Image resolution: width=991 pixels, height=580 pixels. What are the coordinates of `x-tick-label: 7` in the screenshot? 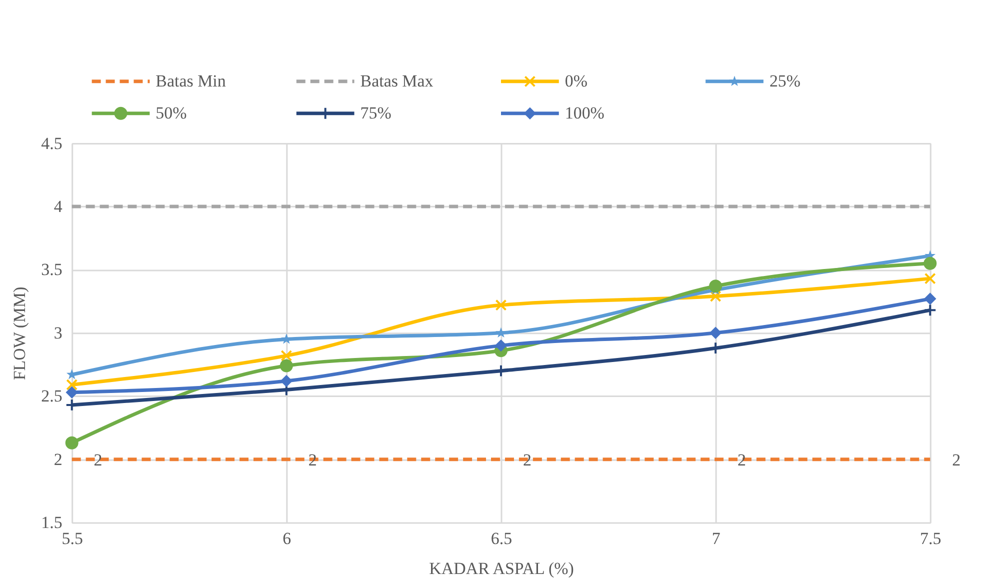 It's located at (716, 538).